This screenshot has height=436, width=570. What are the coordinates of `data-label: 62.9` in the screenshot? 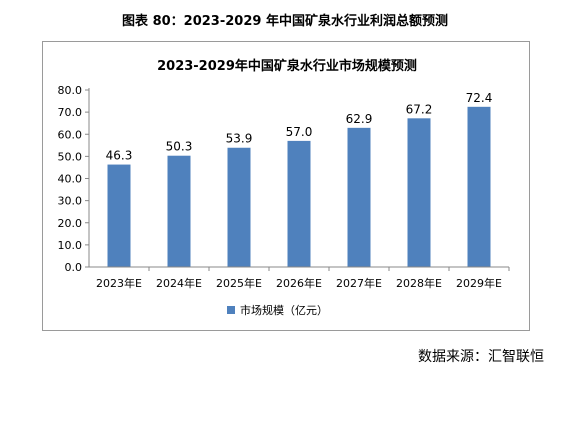 It's located at (359, 119).